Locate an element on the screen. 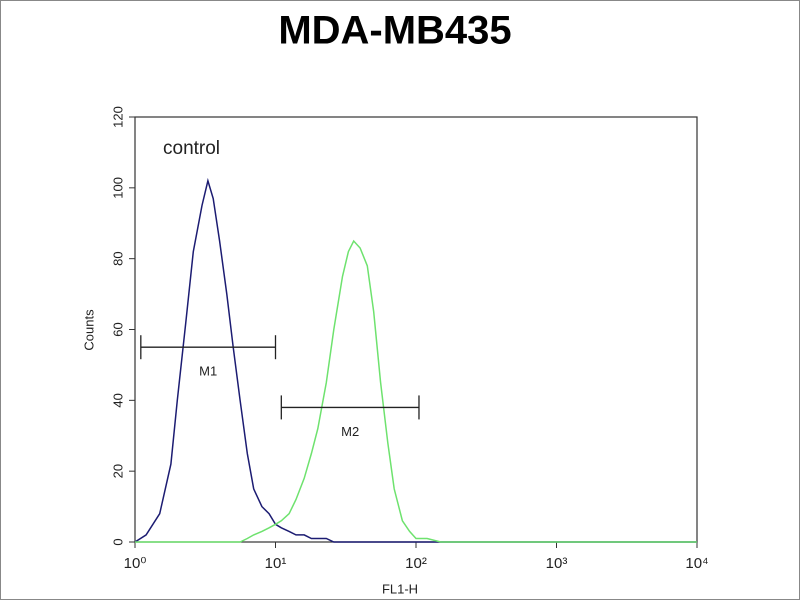 This screenshot has height=600, width=800. marker-label: M1 is located at coordinates (208, 371).